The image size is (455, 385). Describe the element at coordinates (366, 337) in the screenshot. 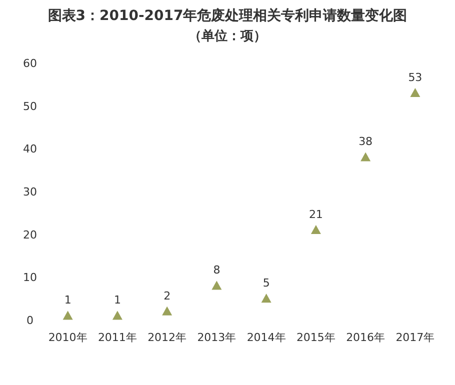

I see `x-tick-label: 2016年` at that location.